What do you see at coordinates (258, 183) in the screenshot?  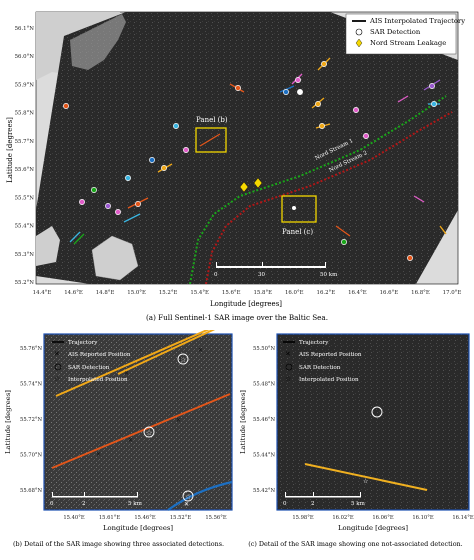 I see `leak-marker` at bounding box center [258, 183].